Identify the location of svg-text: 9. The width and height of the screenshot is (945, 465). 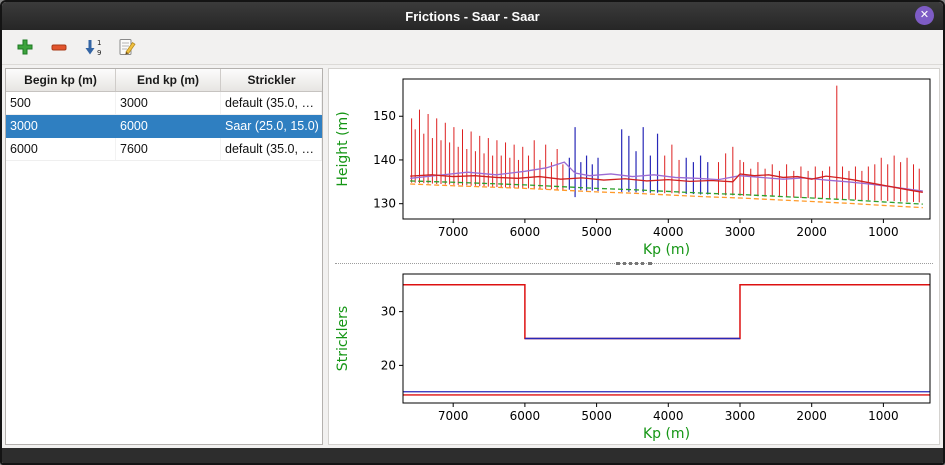
(99, 53).